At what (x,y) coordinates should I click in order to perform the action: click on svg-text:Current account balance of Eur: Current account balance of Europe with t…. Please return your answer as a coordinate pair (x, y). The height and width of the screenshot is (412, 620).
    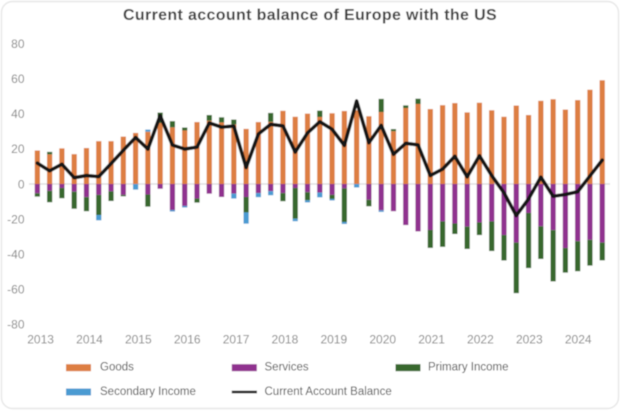
    Looking at the image, I should click on (310, 15).